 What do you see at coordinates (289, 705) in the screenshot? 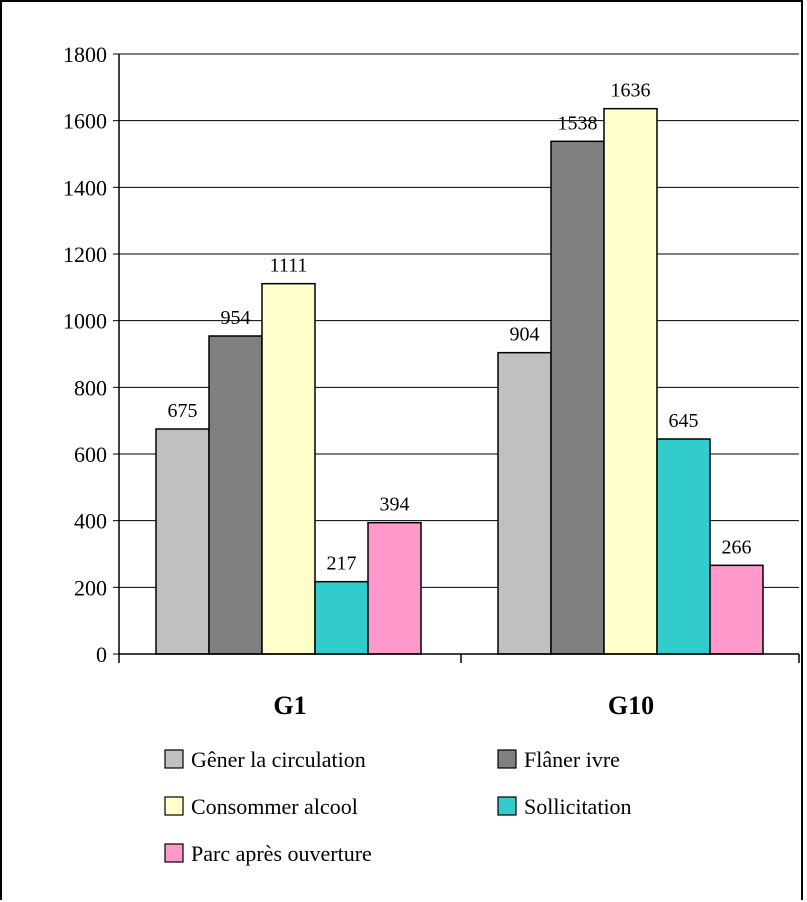
I see `category-label: G1` at bounding box center [289, 705].